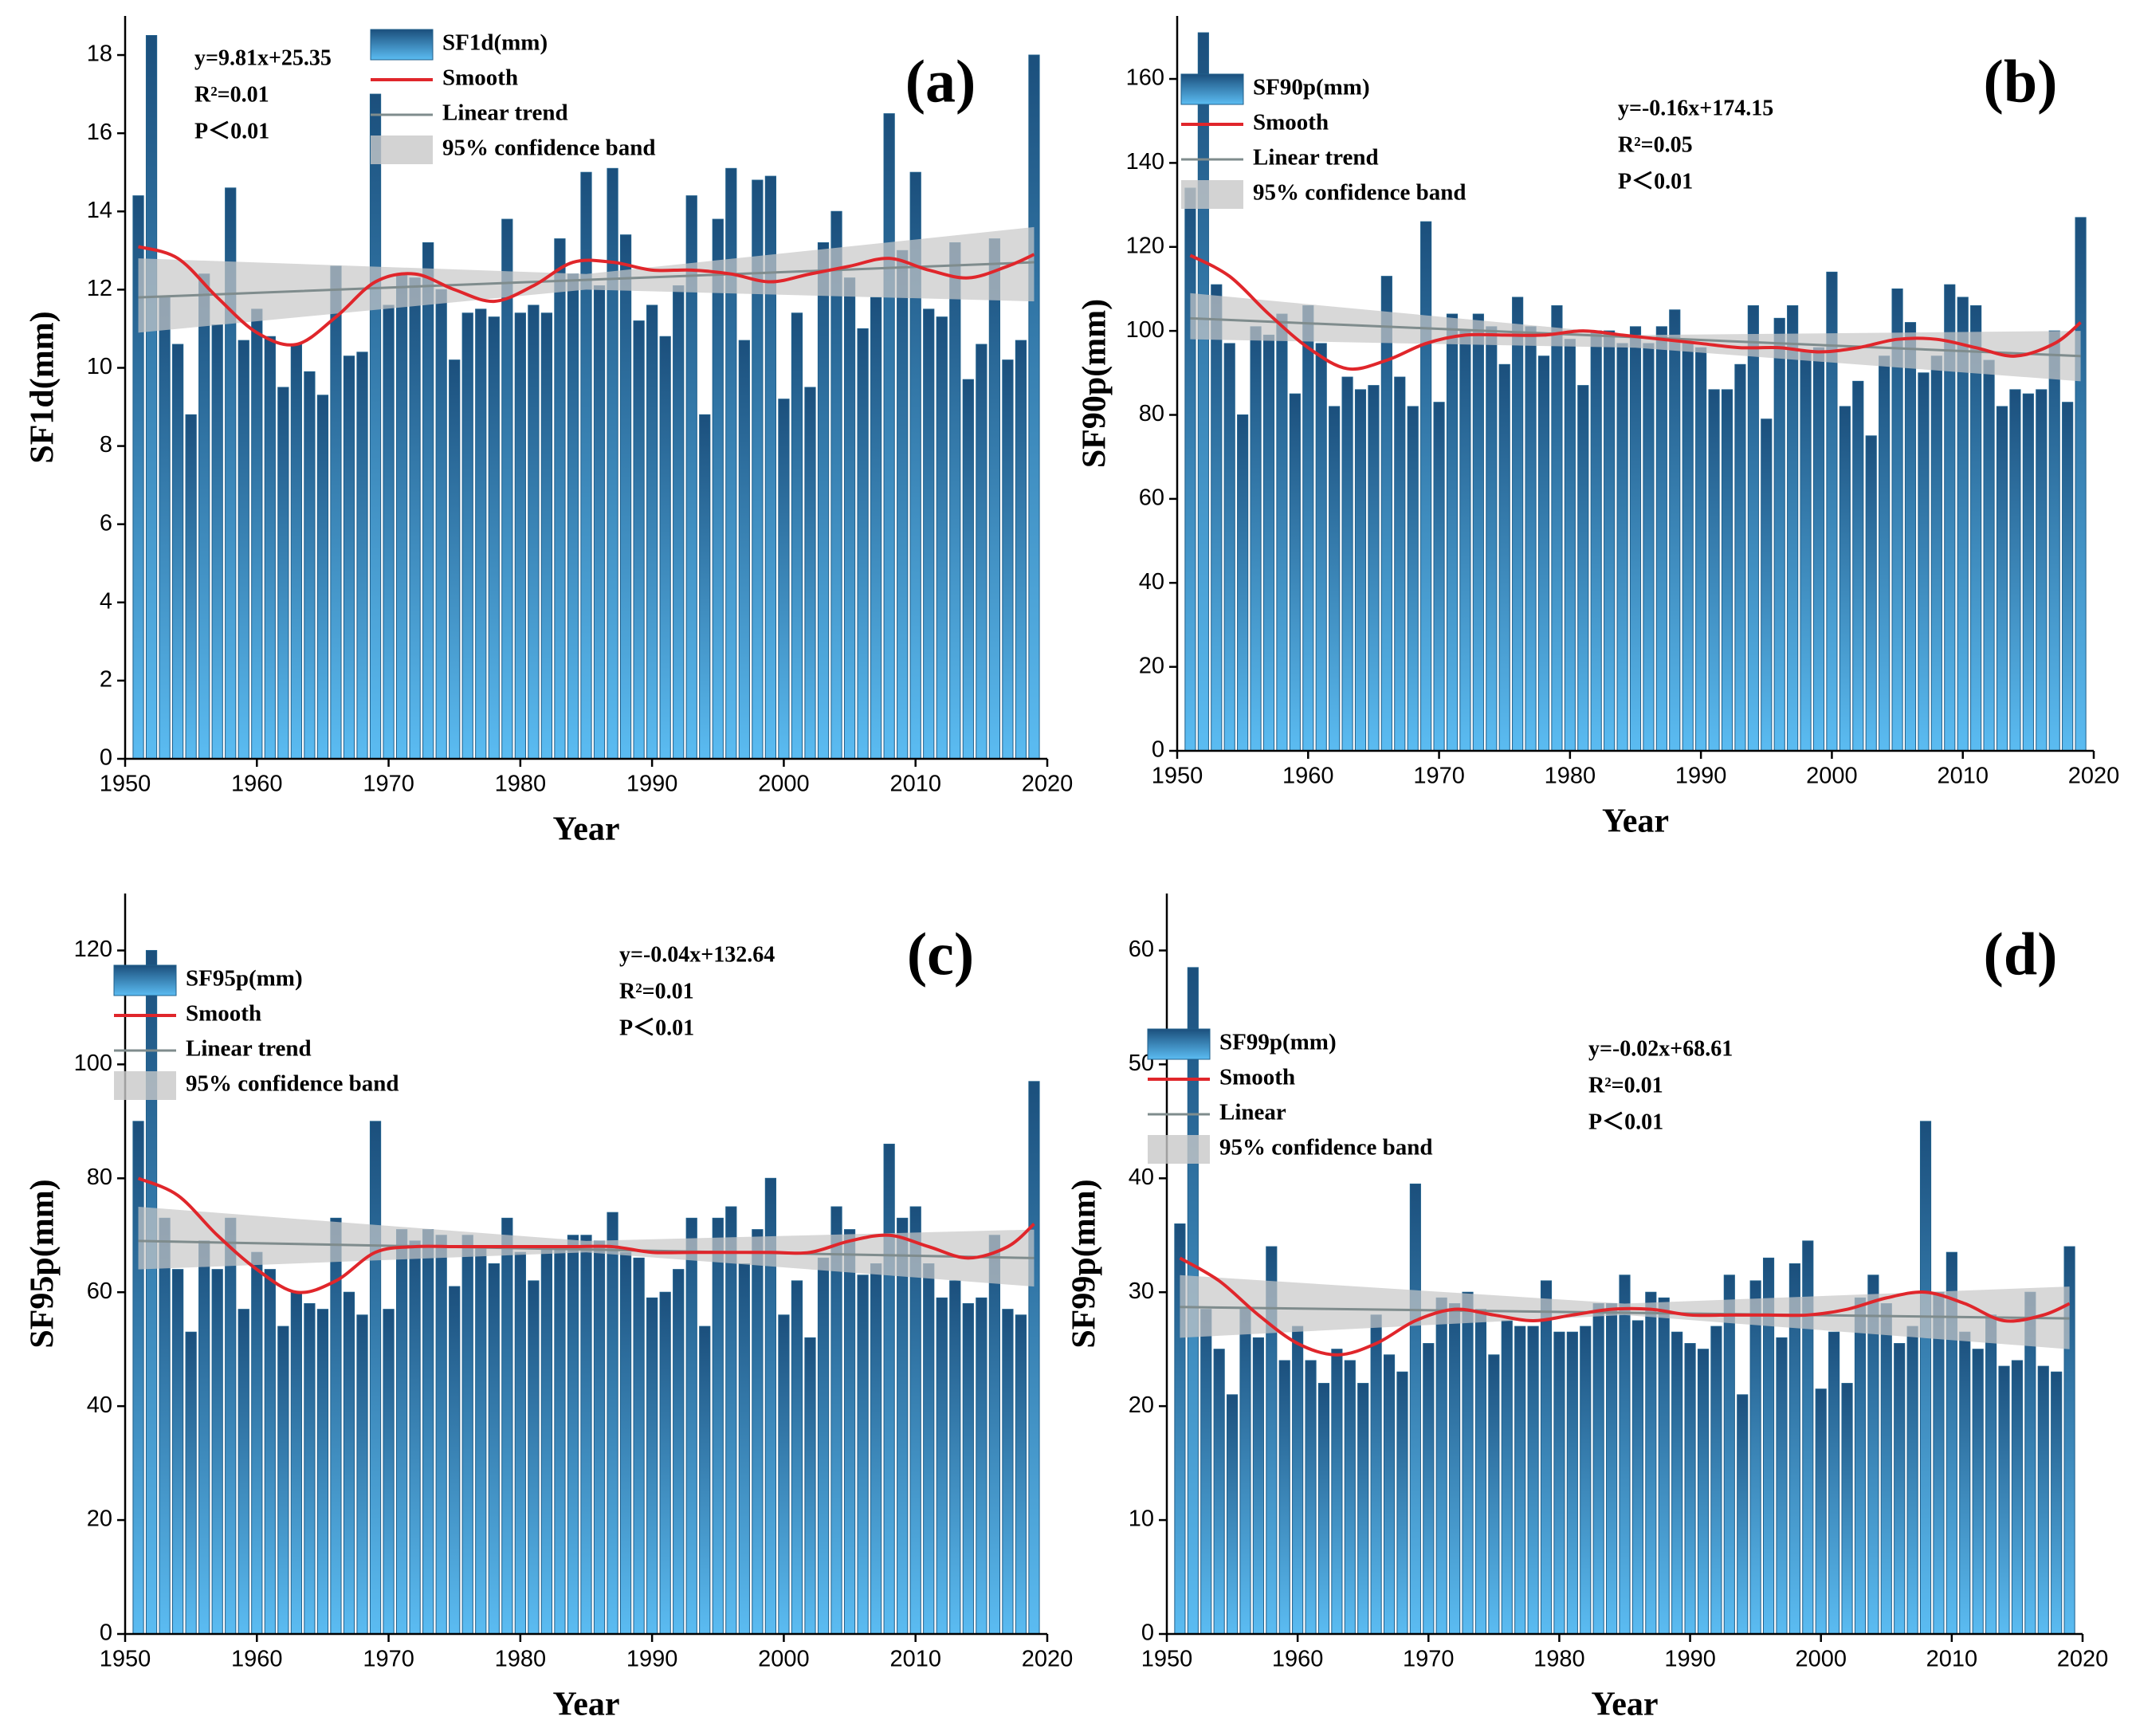 Image resolution: width=2132 pixels, height=1736 pixels. I want to click on y-tick-label: 20, so click(1141, 1405).